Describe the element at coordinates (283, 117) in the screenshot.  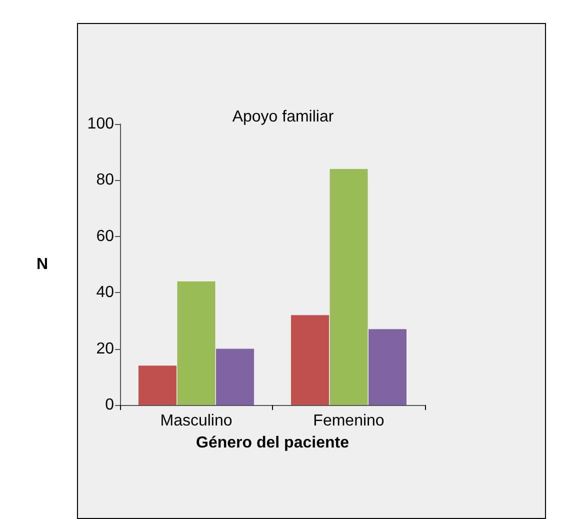
I see `chart-title: Apoyo familiar` at that location.